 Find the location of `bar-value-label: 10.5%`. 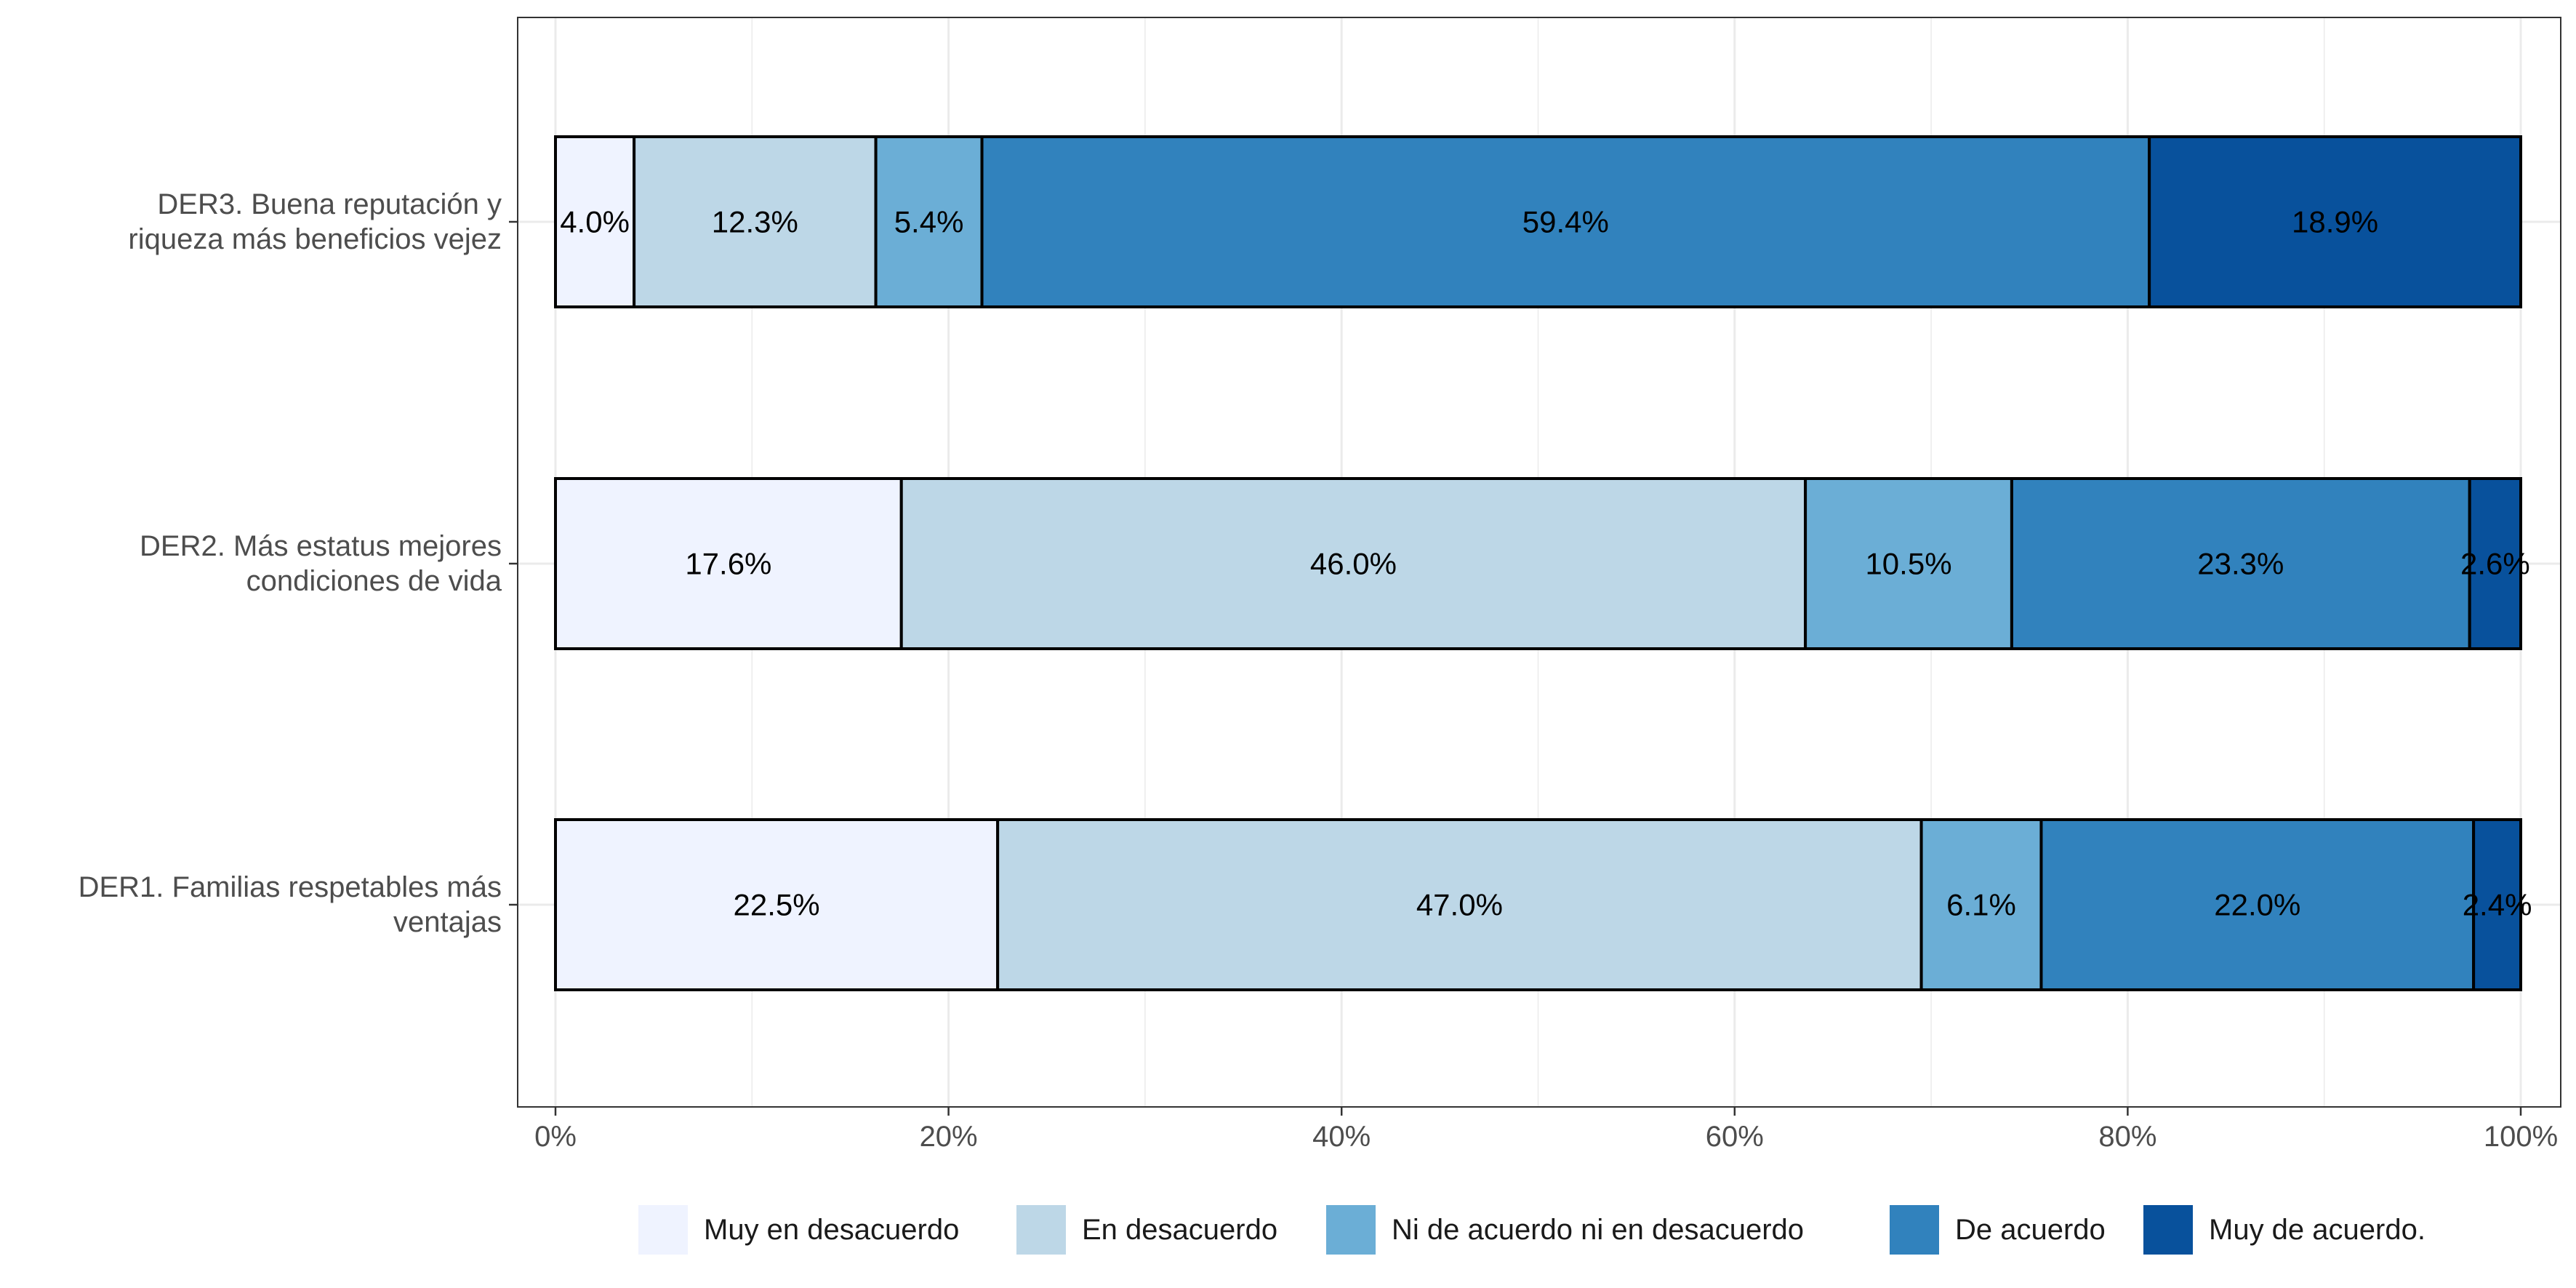

bar-value-label: 10.5% is located at coordinates (1908, 564).